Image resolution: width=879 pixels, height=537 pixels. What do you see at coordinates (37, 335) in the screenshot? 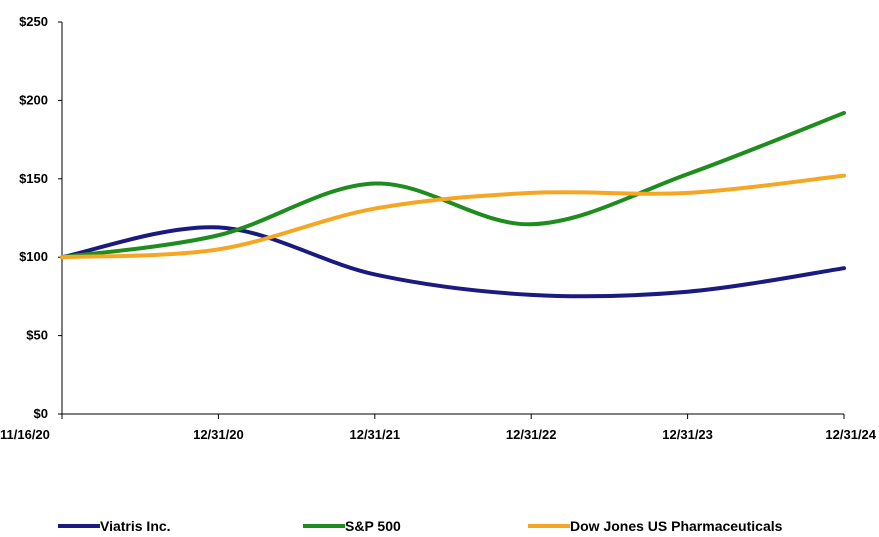
I see `y-tick-label: $50` at bounding box center [37, 335].